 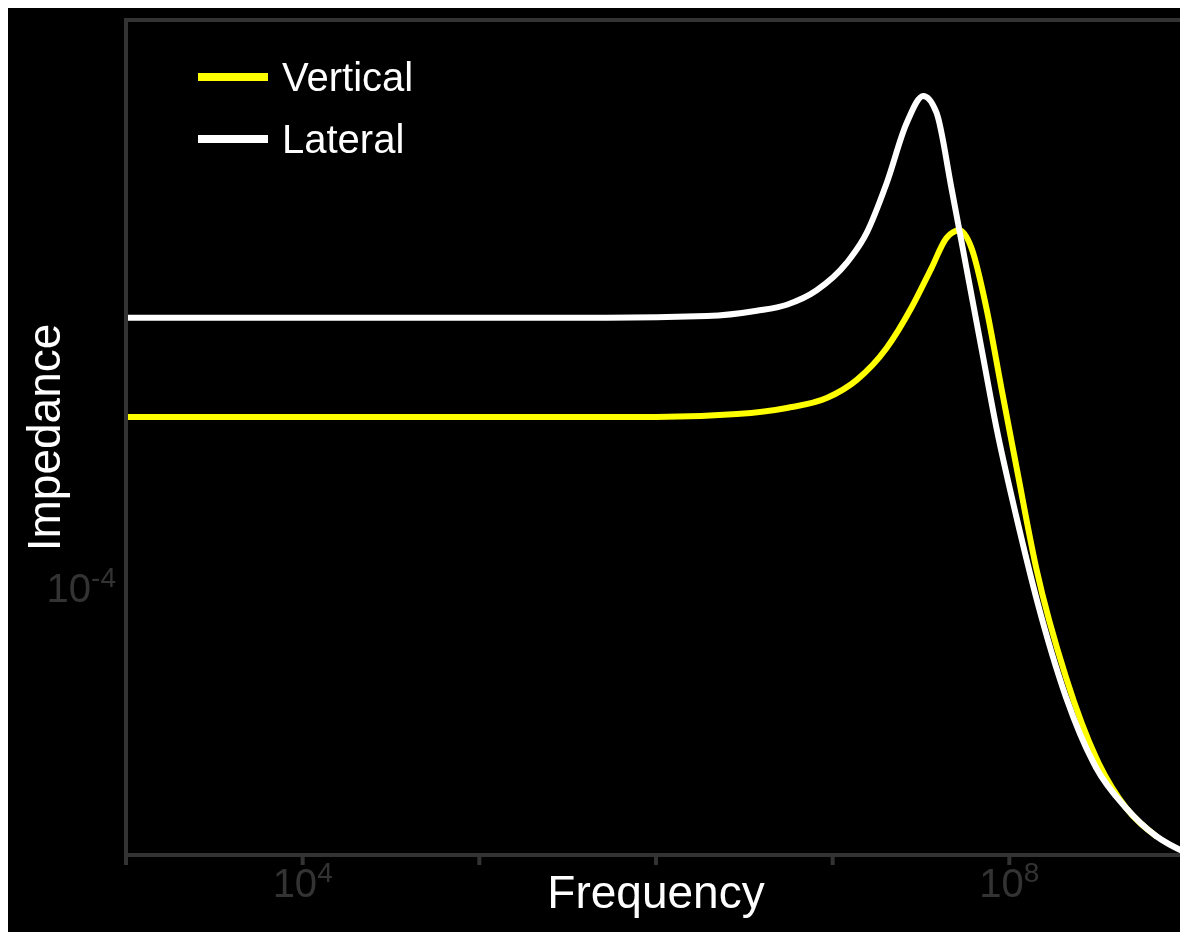 I want to click on y-axis-title: Impedance, so click(x=44, y=437).